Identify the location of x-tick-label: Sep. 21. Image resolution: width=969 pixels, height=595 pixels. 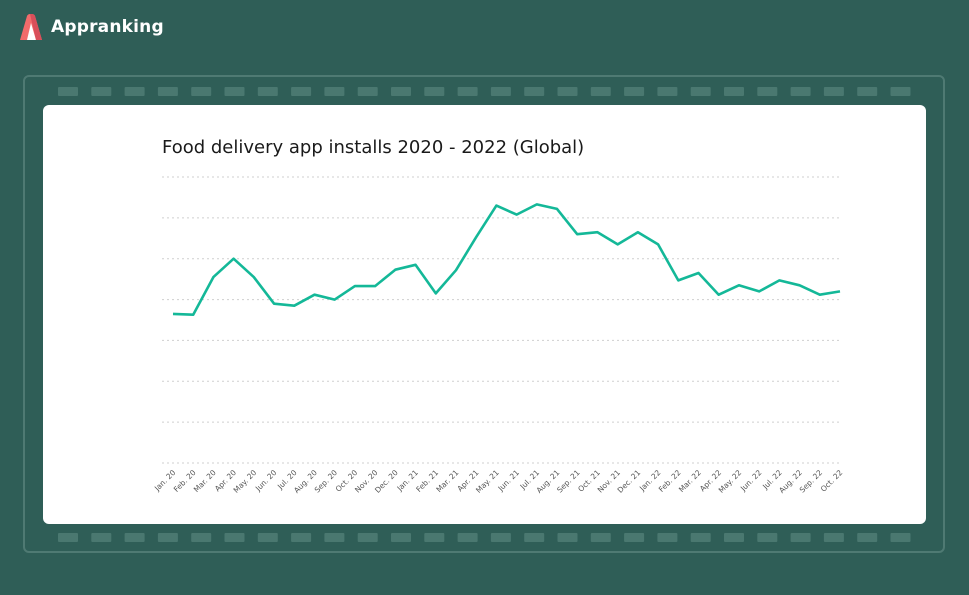
(568, 481).